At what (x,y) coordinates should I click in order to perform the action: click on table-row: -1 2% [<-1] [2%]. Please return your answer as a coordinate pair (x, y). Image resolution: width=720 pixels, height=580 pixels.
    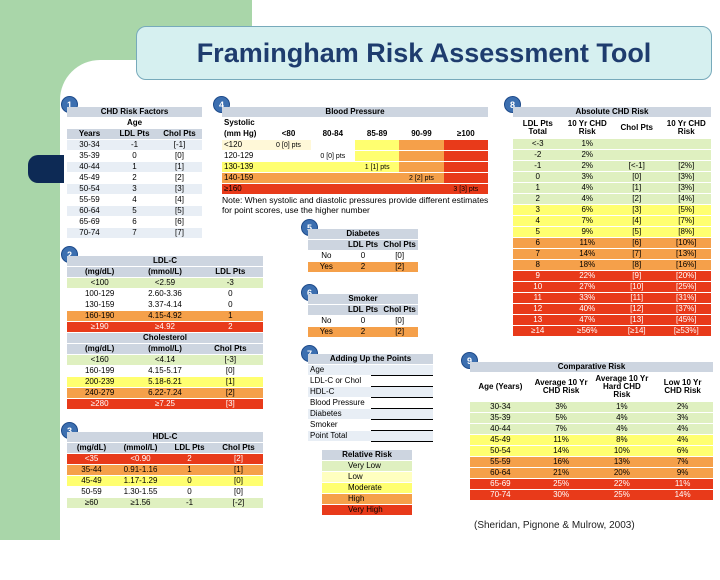
    Looking at the image, I should click on (612, 166).